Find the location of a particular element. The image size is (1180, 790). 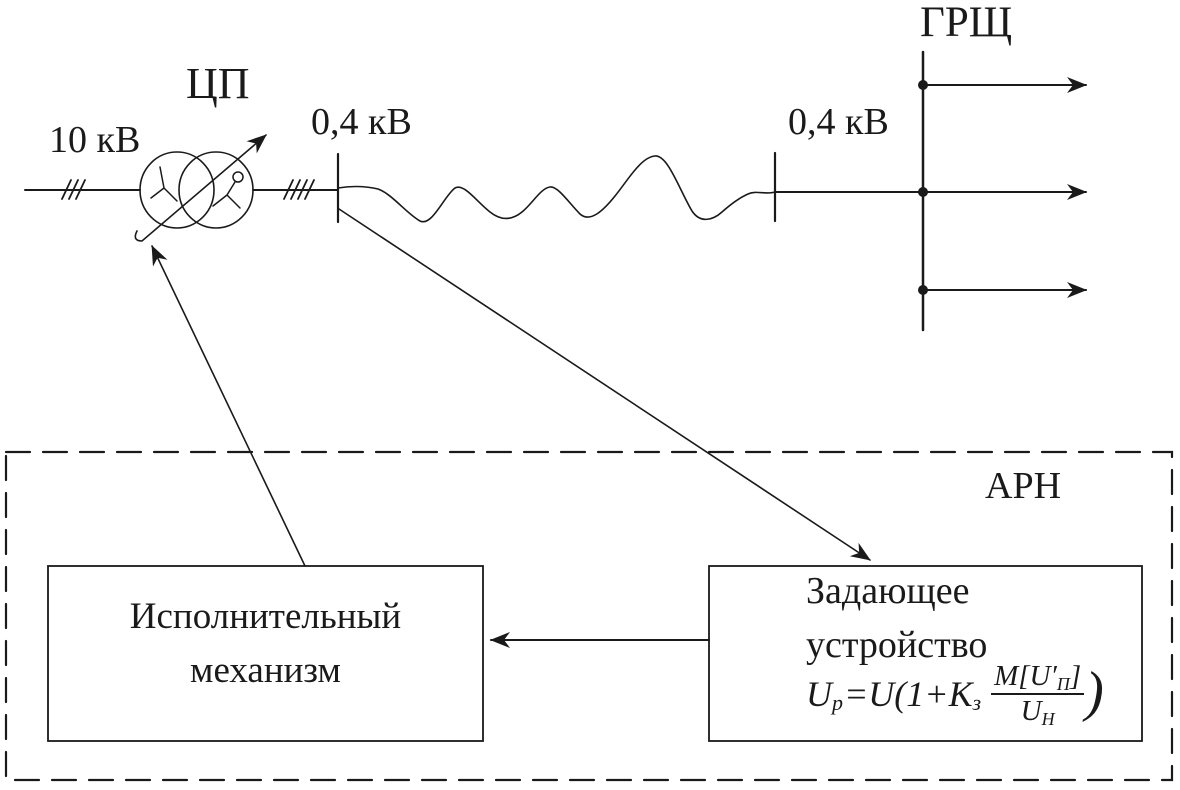

actuator-box is located at coordinates (265, 653).